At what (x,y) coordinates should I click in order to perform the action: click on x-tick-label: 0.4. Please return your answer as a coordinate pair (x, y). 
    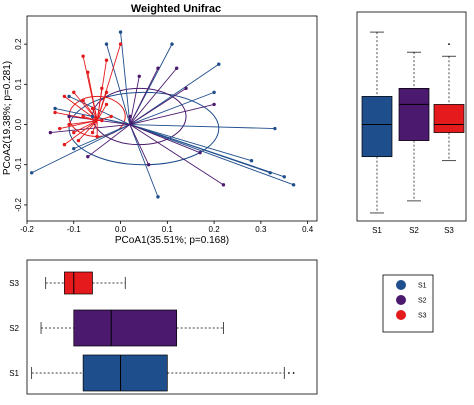
    Looking at the image, I should click on (308, 229).